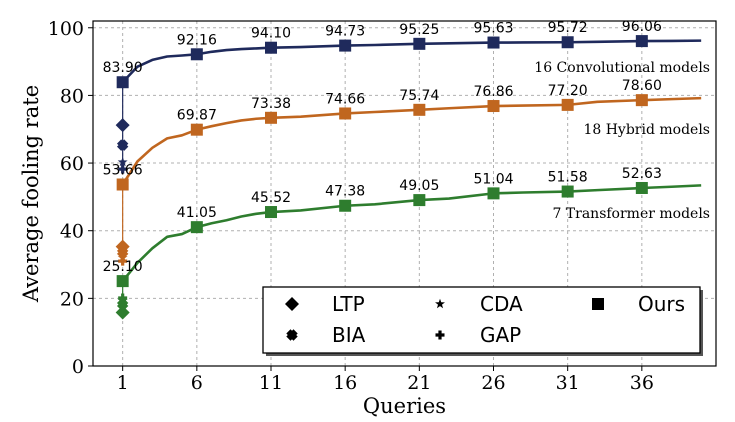 Image resolution: width=735 pixels, height=422 pixels. Describe the element at coordinates (78, 367) in the screenshot. I see `y-tick-label: 0` at that location.